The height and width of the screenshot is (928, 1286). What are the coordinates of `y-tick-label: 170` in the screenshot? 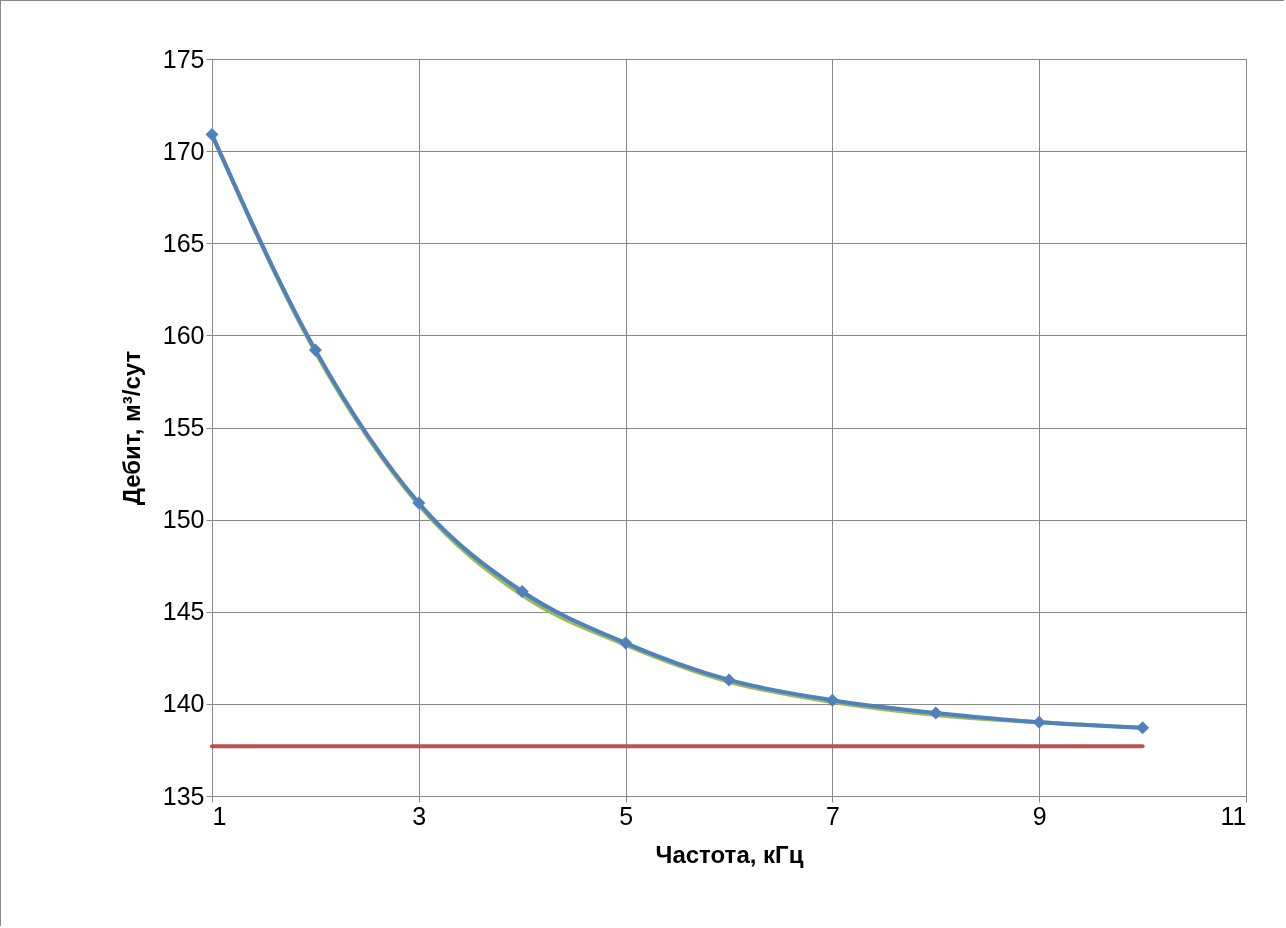 It's located at (183, 150).